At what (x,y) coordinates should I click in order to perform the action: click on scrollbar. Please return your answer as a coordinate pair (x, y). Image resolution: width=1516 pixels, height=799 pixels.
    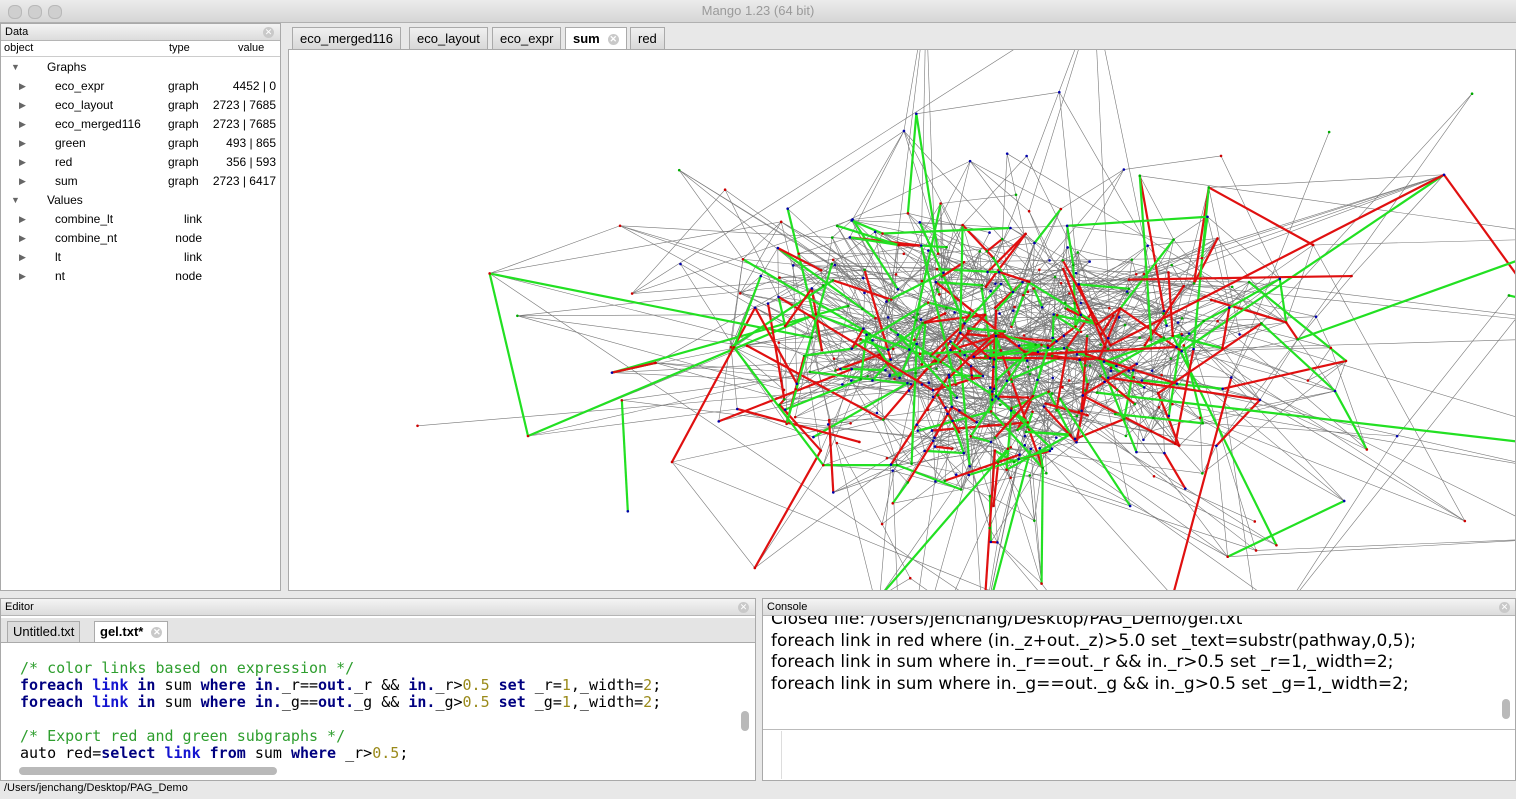
    Looking at the image, I should click on (148, 771).